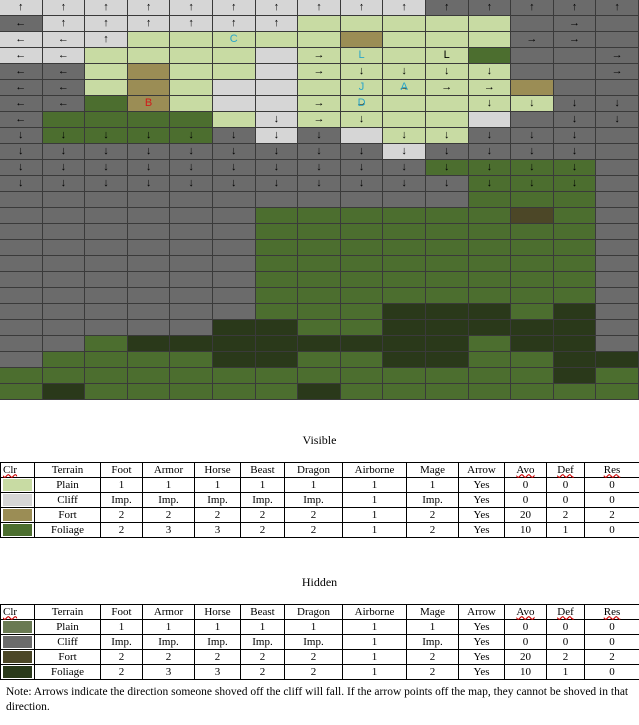 The width and height of the screenshot is (639, 725). What do you see at coordinates (374, 470) in the screenshot?
I see `column-header: Airborne` at bounding box center [374, 470].